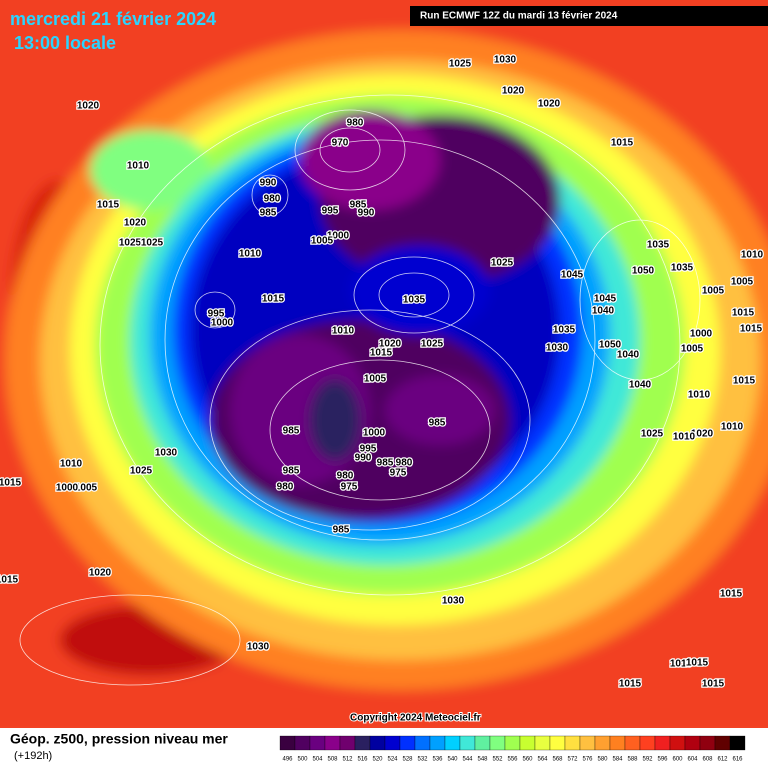 The height and width of the screenshot is (773, 768). What do you see at coordinates (113, 19) in the screenshot?
I see `date-title: mercredi 21 février 2024` at bounding box center [113, 19].